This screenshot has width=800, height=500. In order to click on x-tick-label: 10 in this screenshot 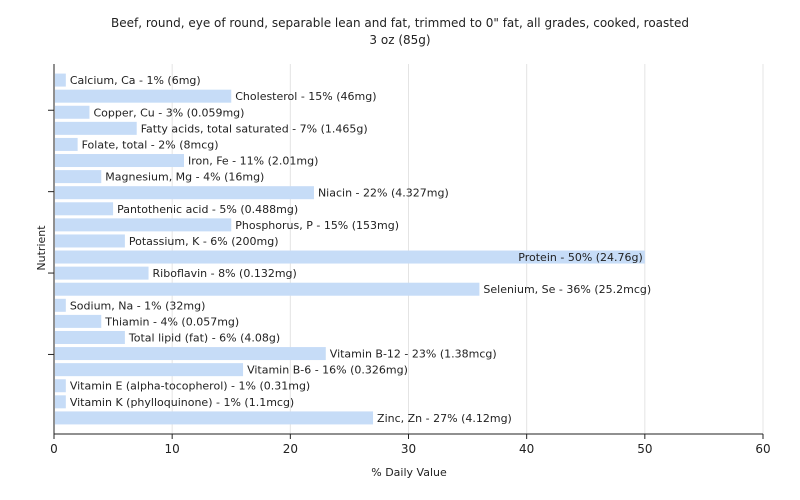, I will do `click(172, 449)`.